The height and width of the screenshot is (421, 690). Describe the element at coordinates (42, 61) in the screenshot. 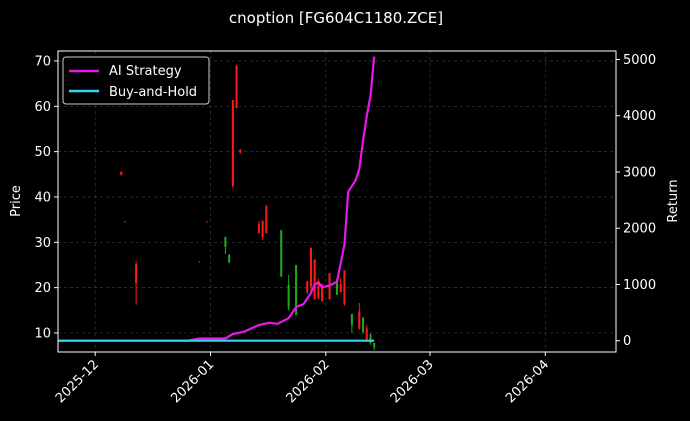

I see `left-tick-label: 70` at that location.